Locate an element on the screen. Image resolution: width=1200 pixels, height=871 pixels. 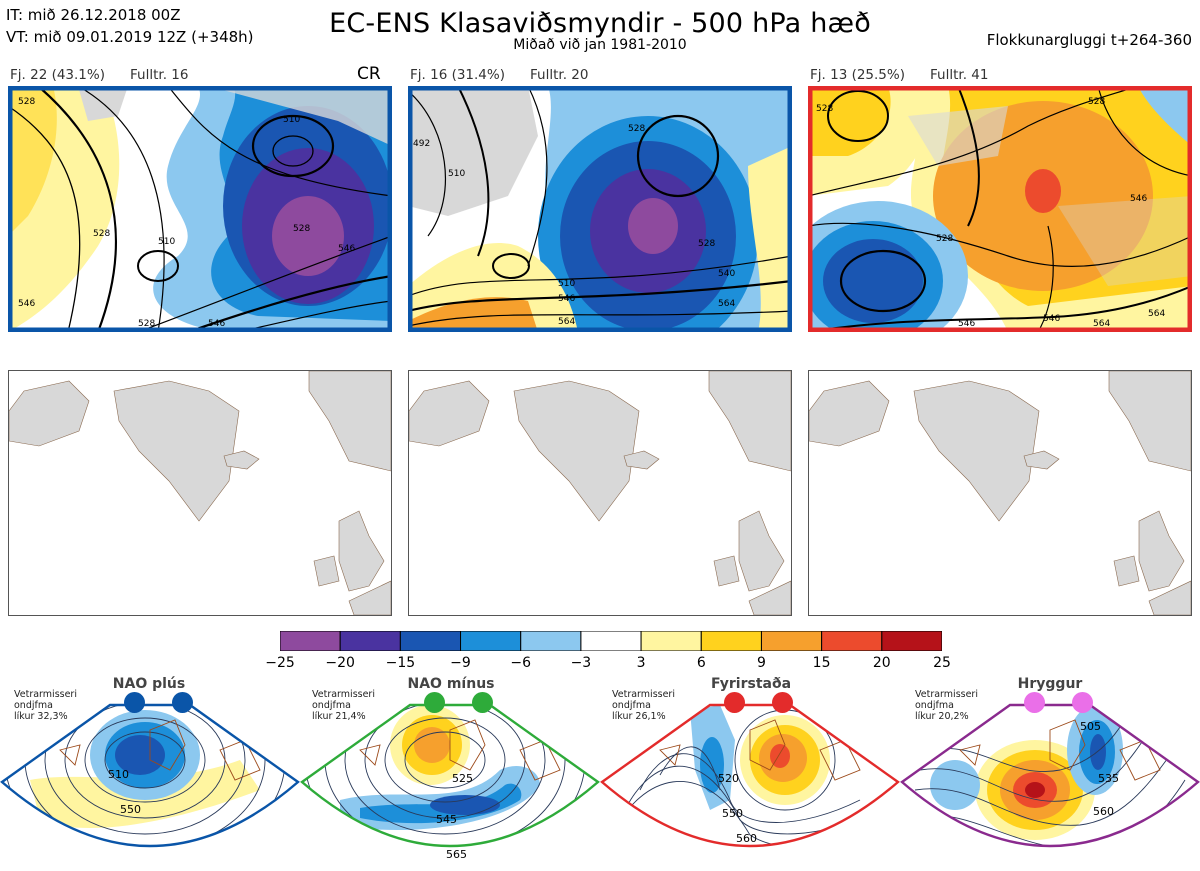
regime-1-map is located at coordinates (150, 775).